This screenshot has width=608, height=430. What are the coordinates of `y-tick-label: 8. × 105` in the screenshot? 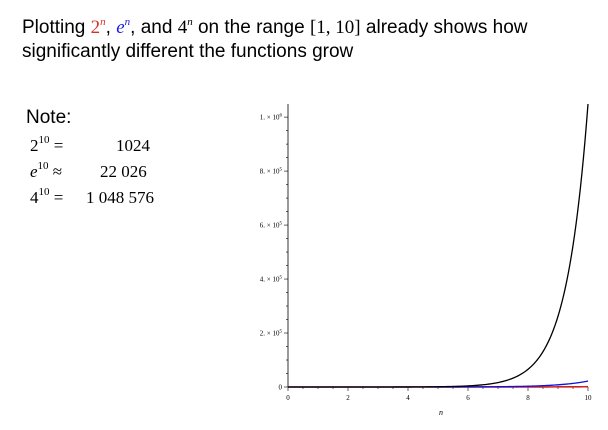 It's located at (271, 172).